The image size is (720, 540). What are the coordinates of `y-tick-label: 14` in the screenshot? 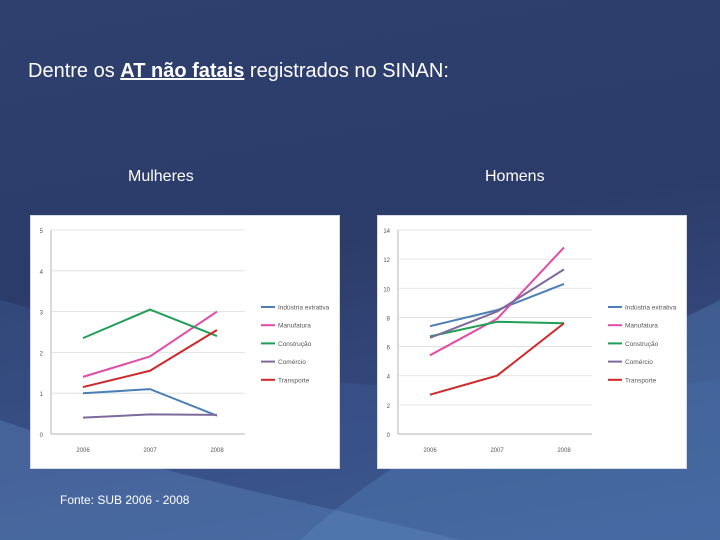 It's located at (386, 232).